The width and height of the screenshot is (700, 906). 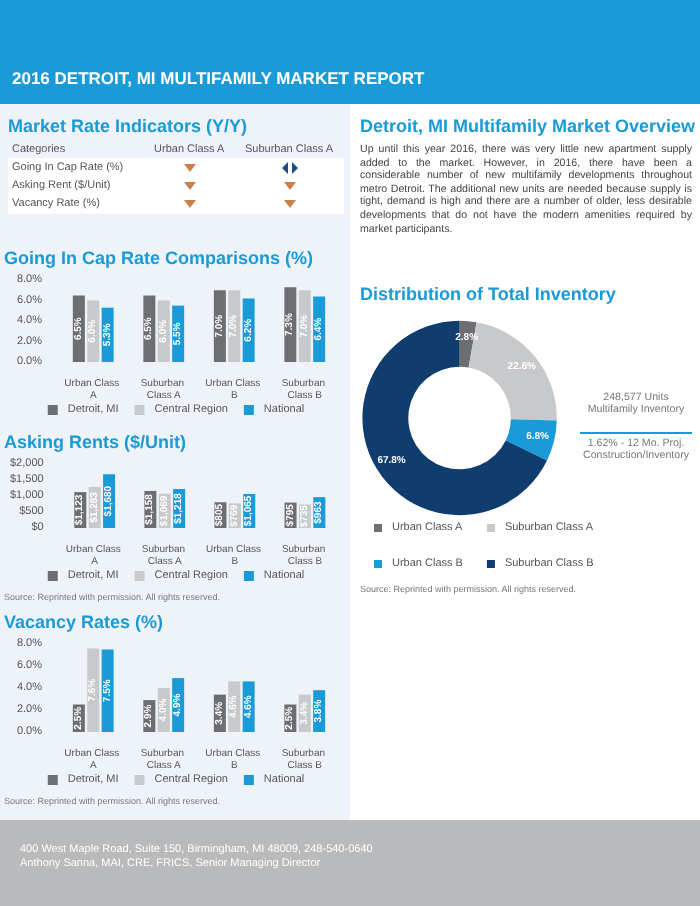 I want to click on chart-title: Distribution of Total Inventory, so click(x=489, y=294).